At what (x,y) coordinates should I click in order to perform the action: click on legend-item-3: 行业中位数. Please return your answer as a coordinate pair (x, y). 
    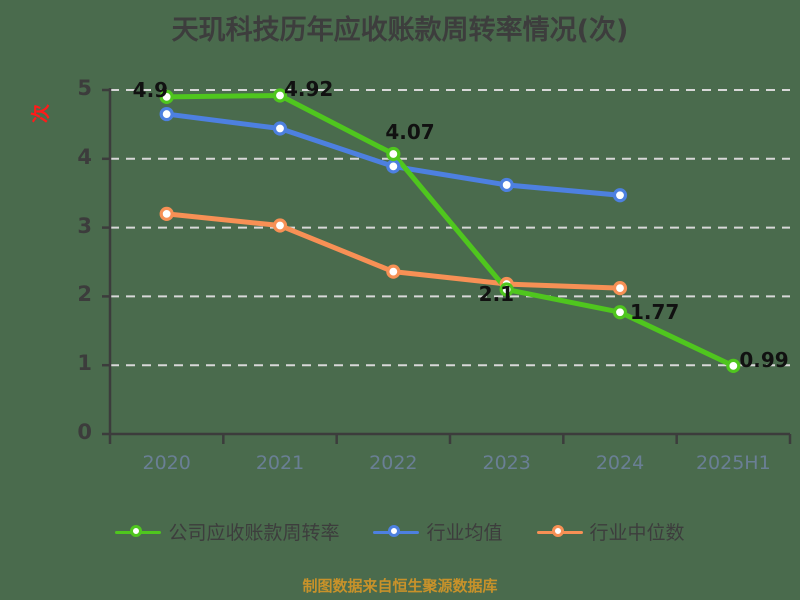
    Looking at the image, I should click on (610, 531).